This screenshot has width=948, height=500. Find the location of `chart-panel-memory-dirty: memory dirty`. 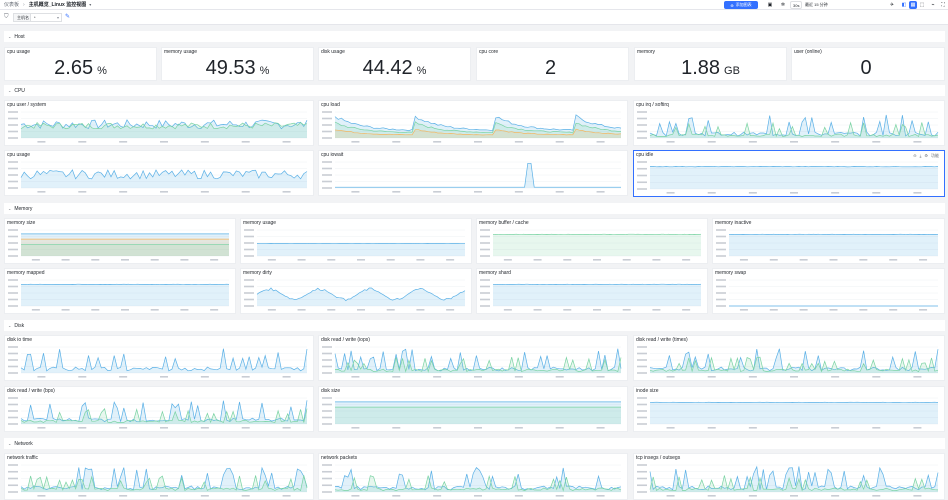

chart-panel-memory-dirty: memory dirty is located at coordinates (356, 291).